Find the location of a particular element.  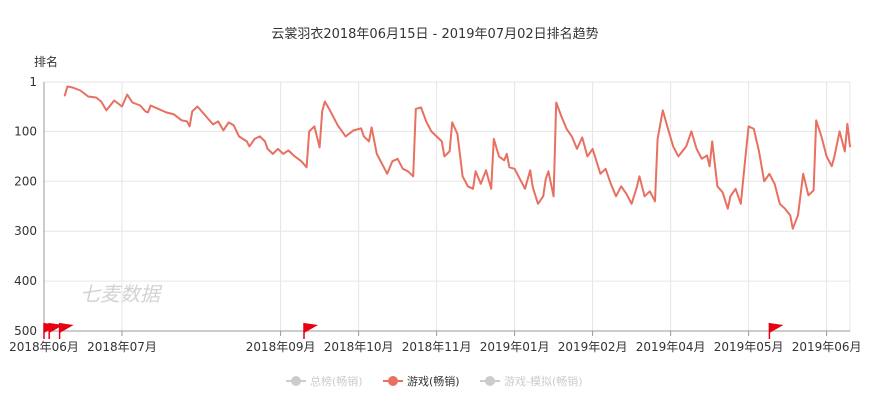

x-tick-label: 2019年04月 is located at coordinates (671, 347).